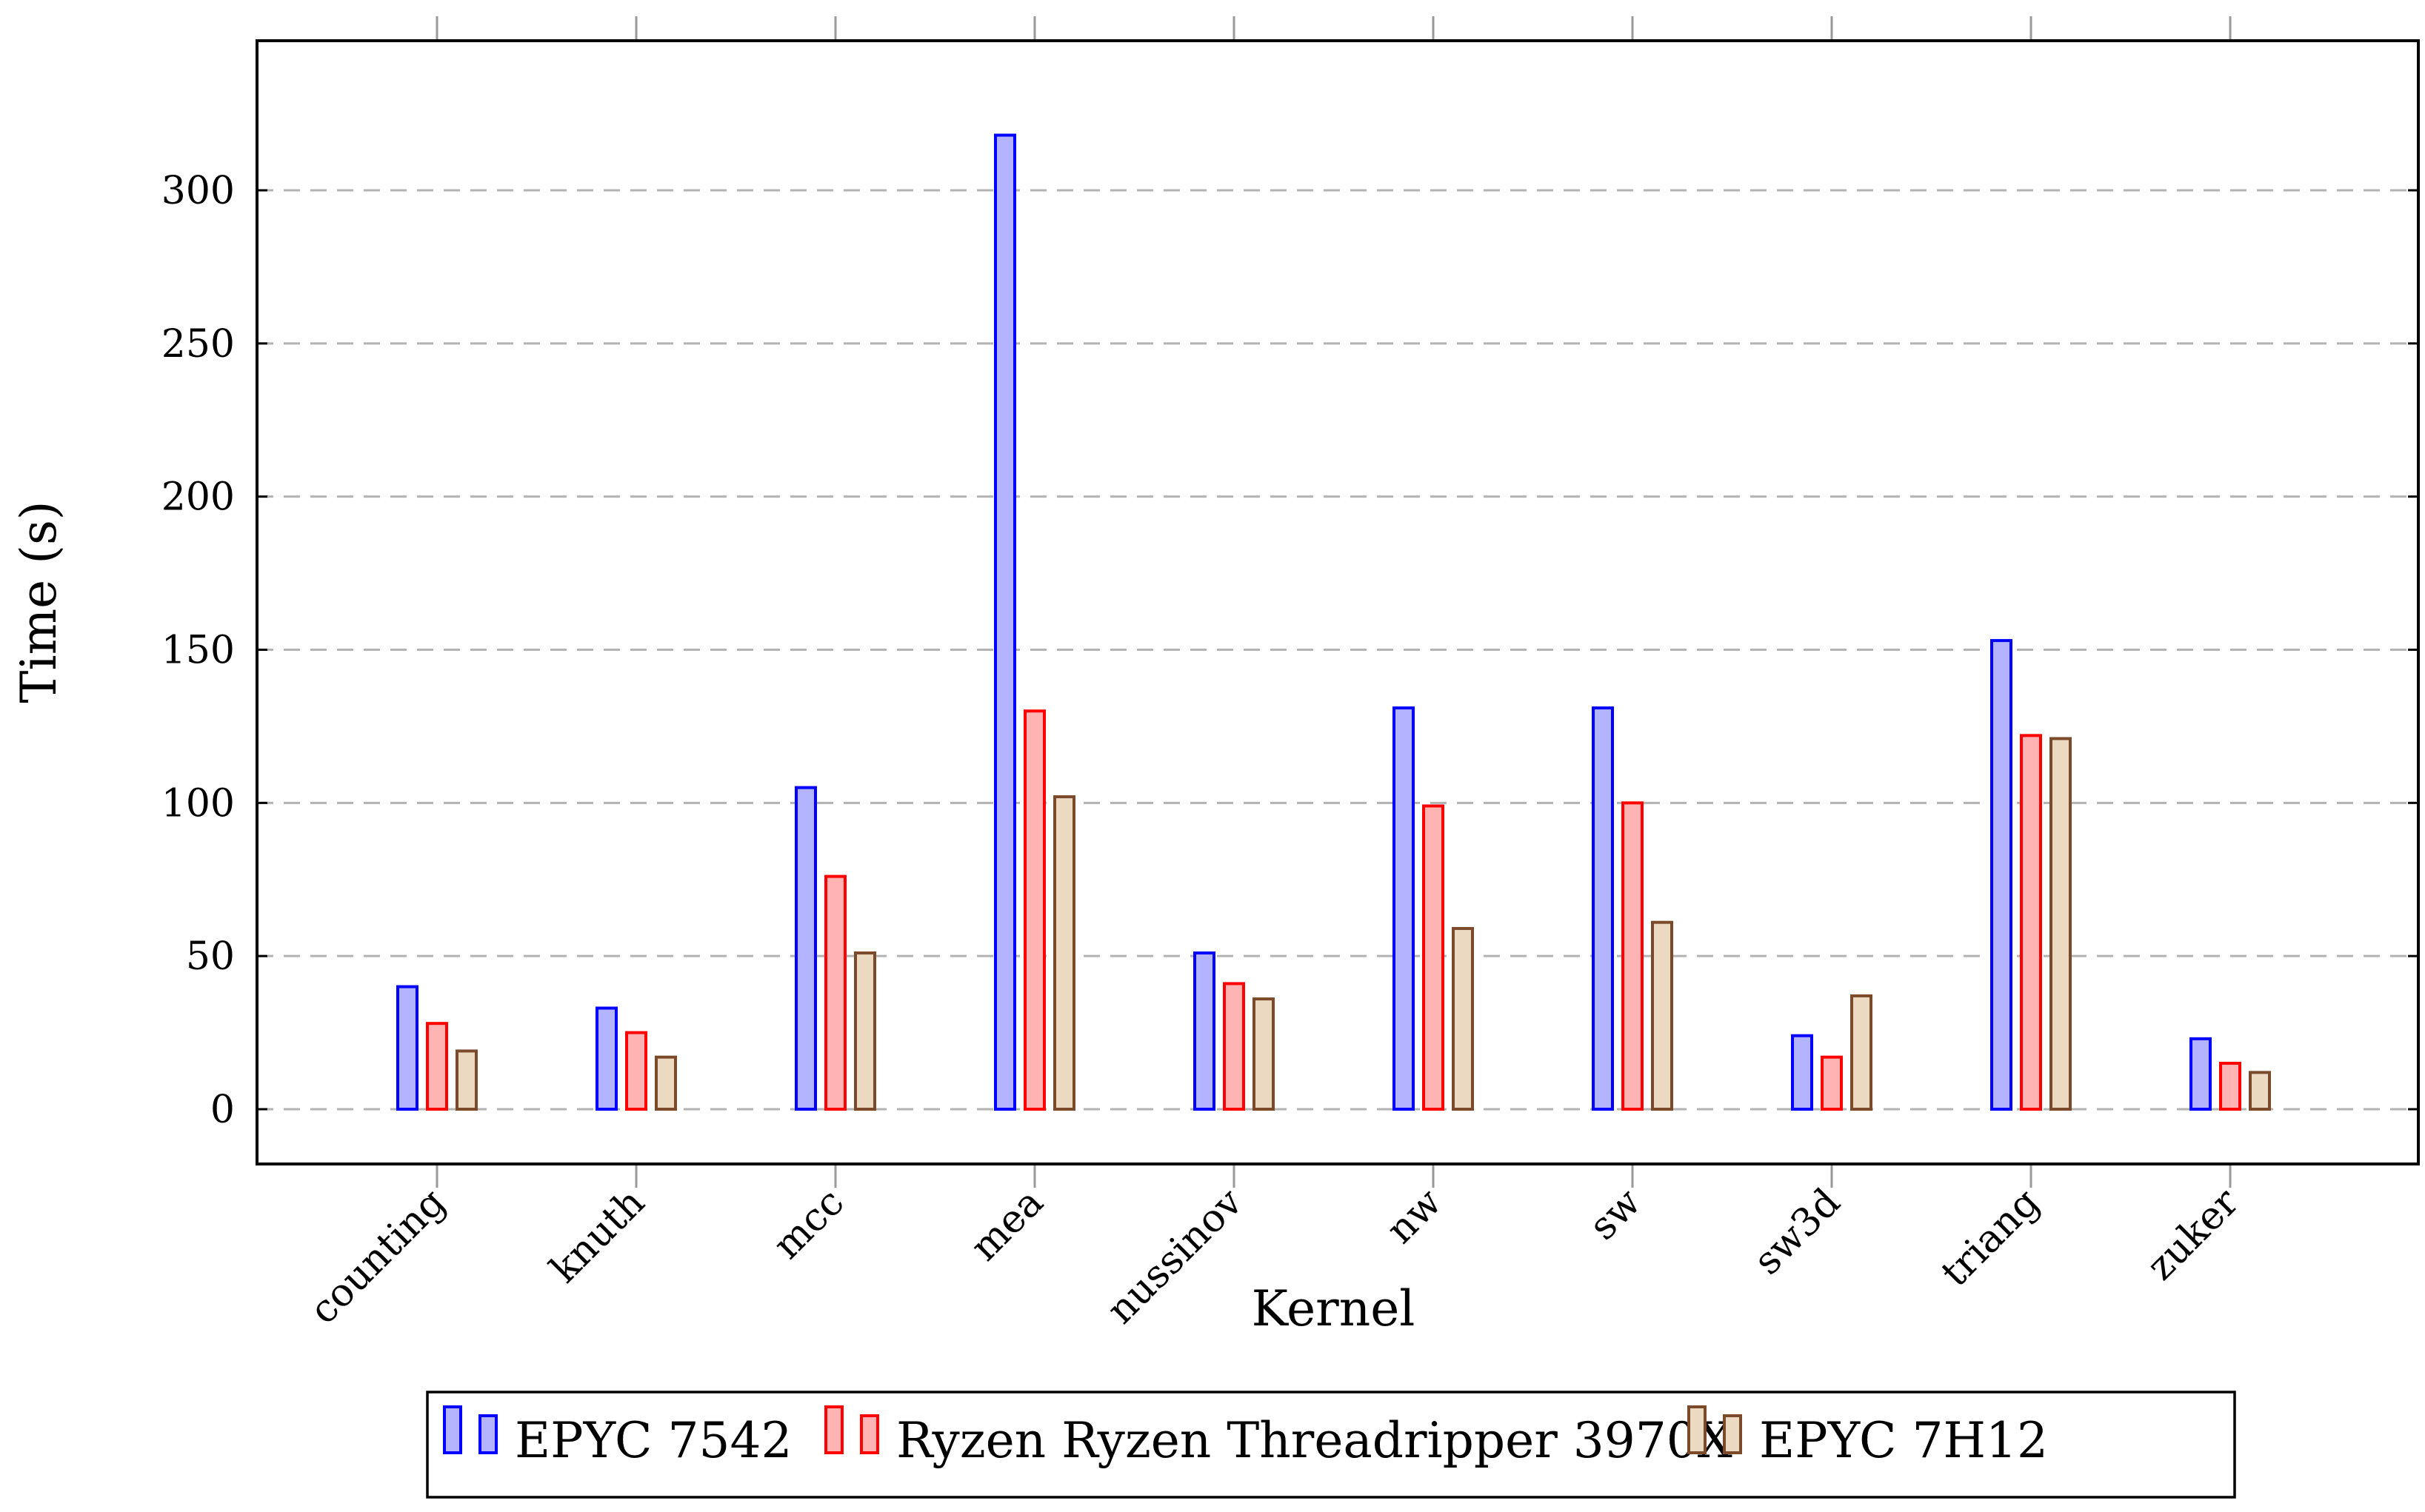 Image resolution: width=2425 pixels, height=1512 pixels. Describe the element at coordinates (222, 1110) in the screenshot. I see `y-tick-label: 0` at that location.